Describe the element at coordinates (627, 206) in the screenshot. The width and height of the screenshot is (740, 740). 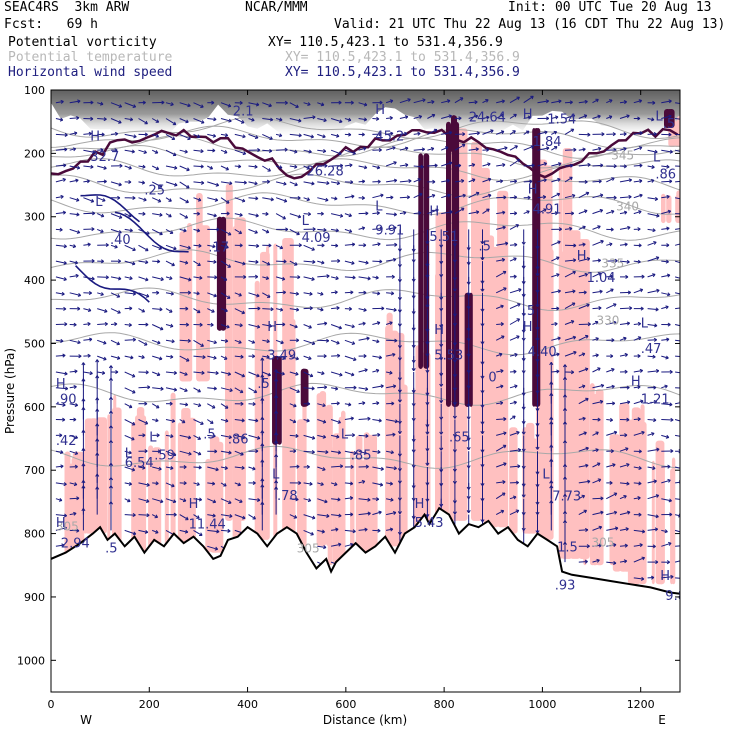
I see `theta-label: 340` at that location.